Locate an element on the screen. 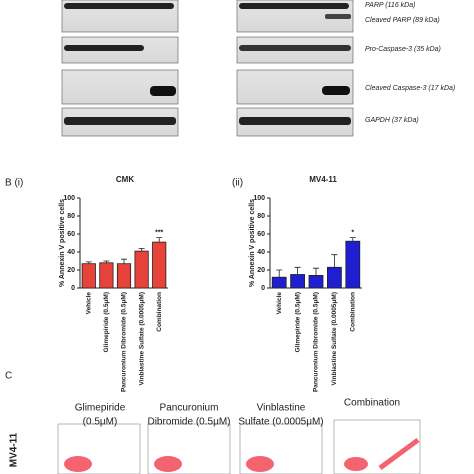 Image resolution: width=474 pixels, height=474 pixels. flow-plots is located at coordinates (239, 446).